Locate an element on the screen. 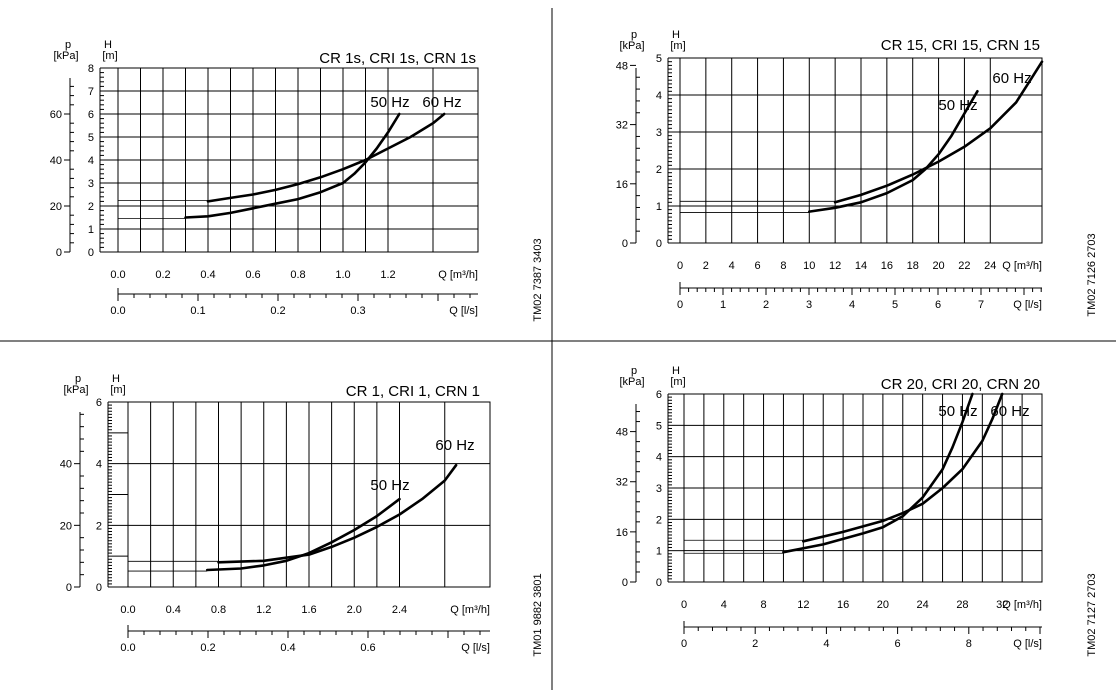 Image resolution: width=1116 pixels, height=690 pixels. flow-ls-tick-label: 0.0 is located at coordinates (127, 648).